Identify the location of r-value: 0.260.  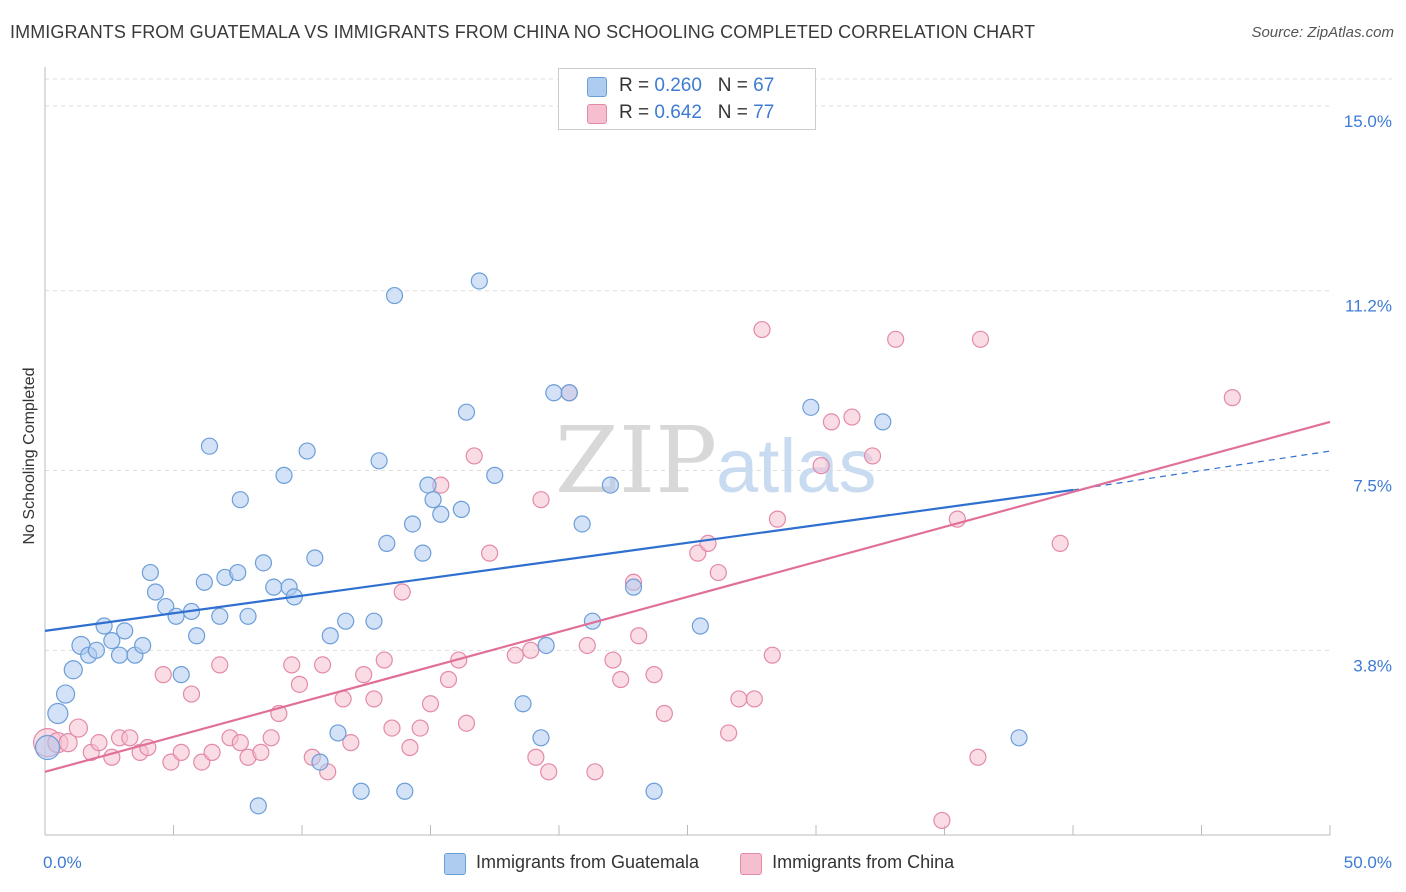
(678, 85).